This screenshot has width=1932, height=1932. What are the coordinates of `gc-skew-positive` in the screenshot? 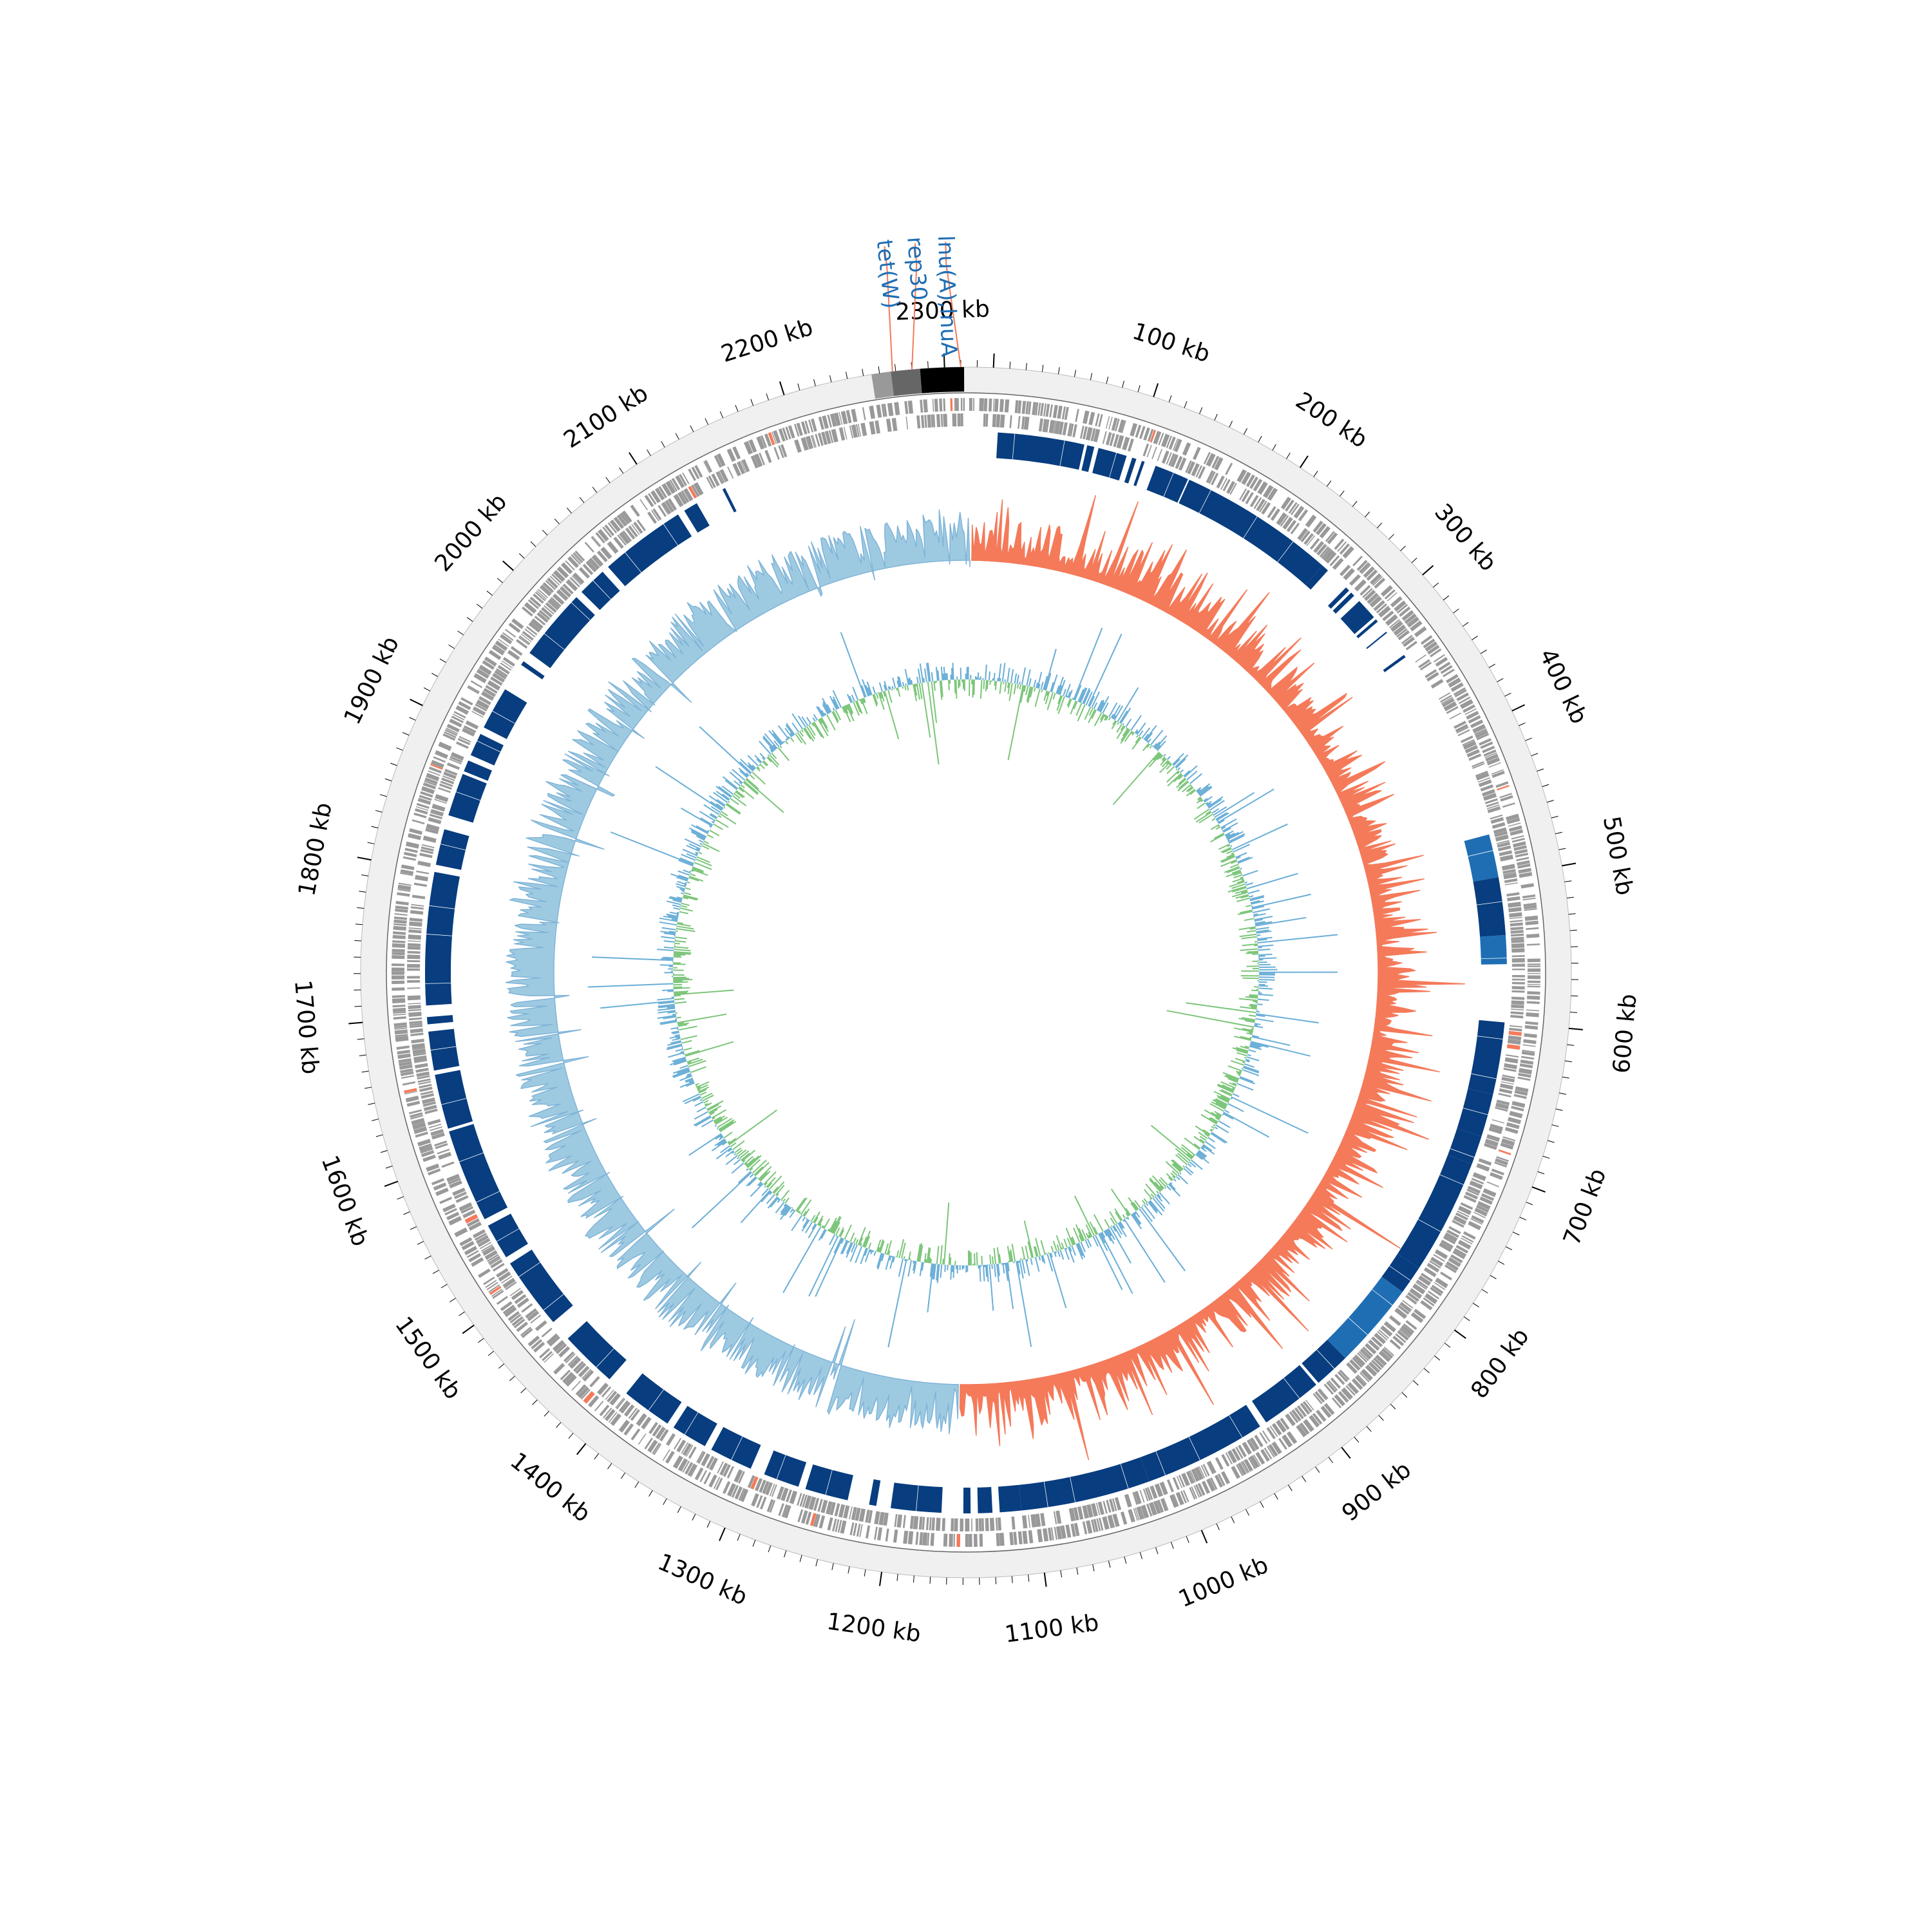 It's located at (978, 542).